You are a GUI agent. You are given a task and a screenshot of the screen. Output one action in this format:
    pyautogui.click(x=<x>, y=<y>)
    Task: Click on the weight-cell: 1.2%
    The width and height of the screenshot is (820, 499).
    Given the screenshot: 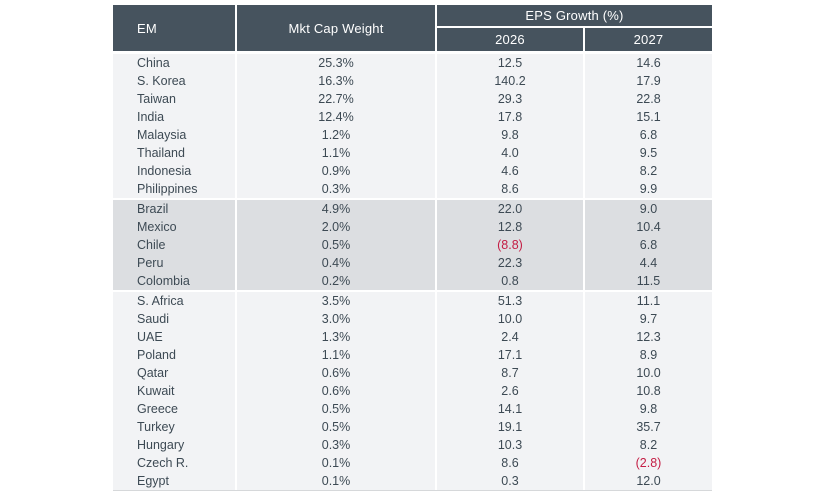 What is the action you would take?
    pyautogui.click(x=335, y=135)
    